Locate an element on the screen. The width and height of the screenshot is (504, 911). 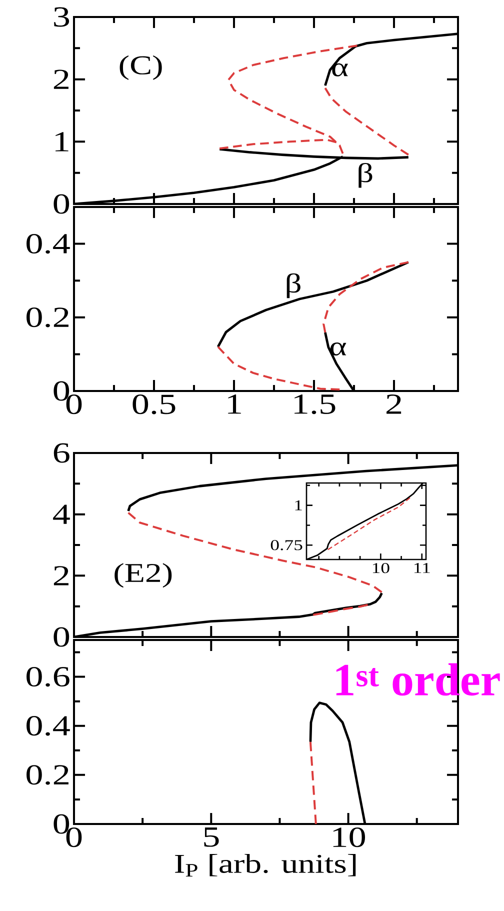
x-tick-label: 2 is located at coordinates (394, 404).